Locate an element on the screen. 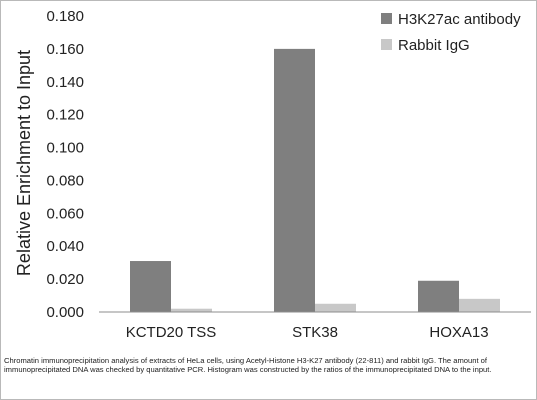  category-labels: KCTD20 TSS STK38 HOXA13 is located at coordinates (307, 332).